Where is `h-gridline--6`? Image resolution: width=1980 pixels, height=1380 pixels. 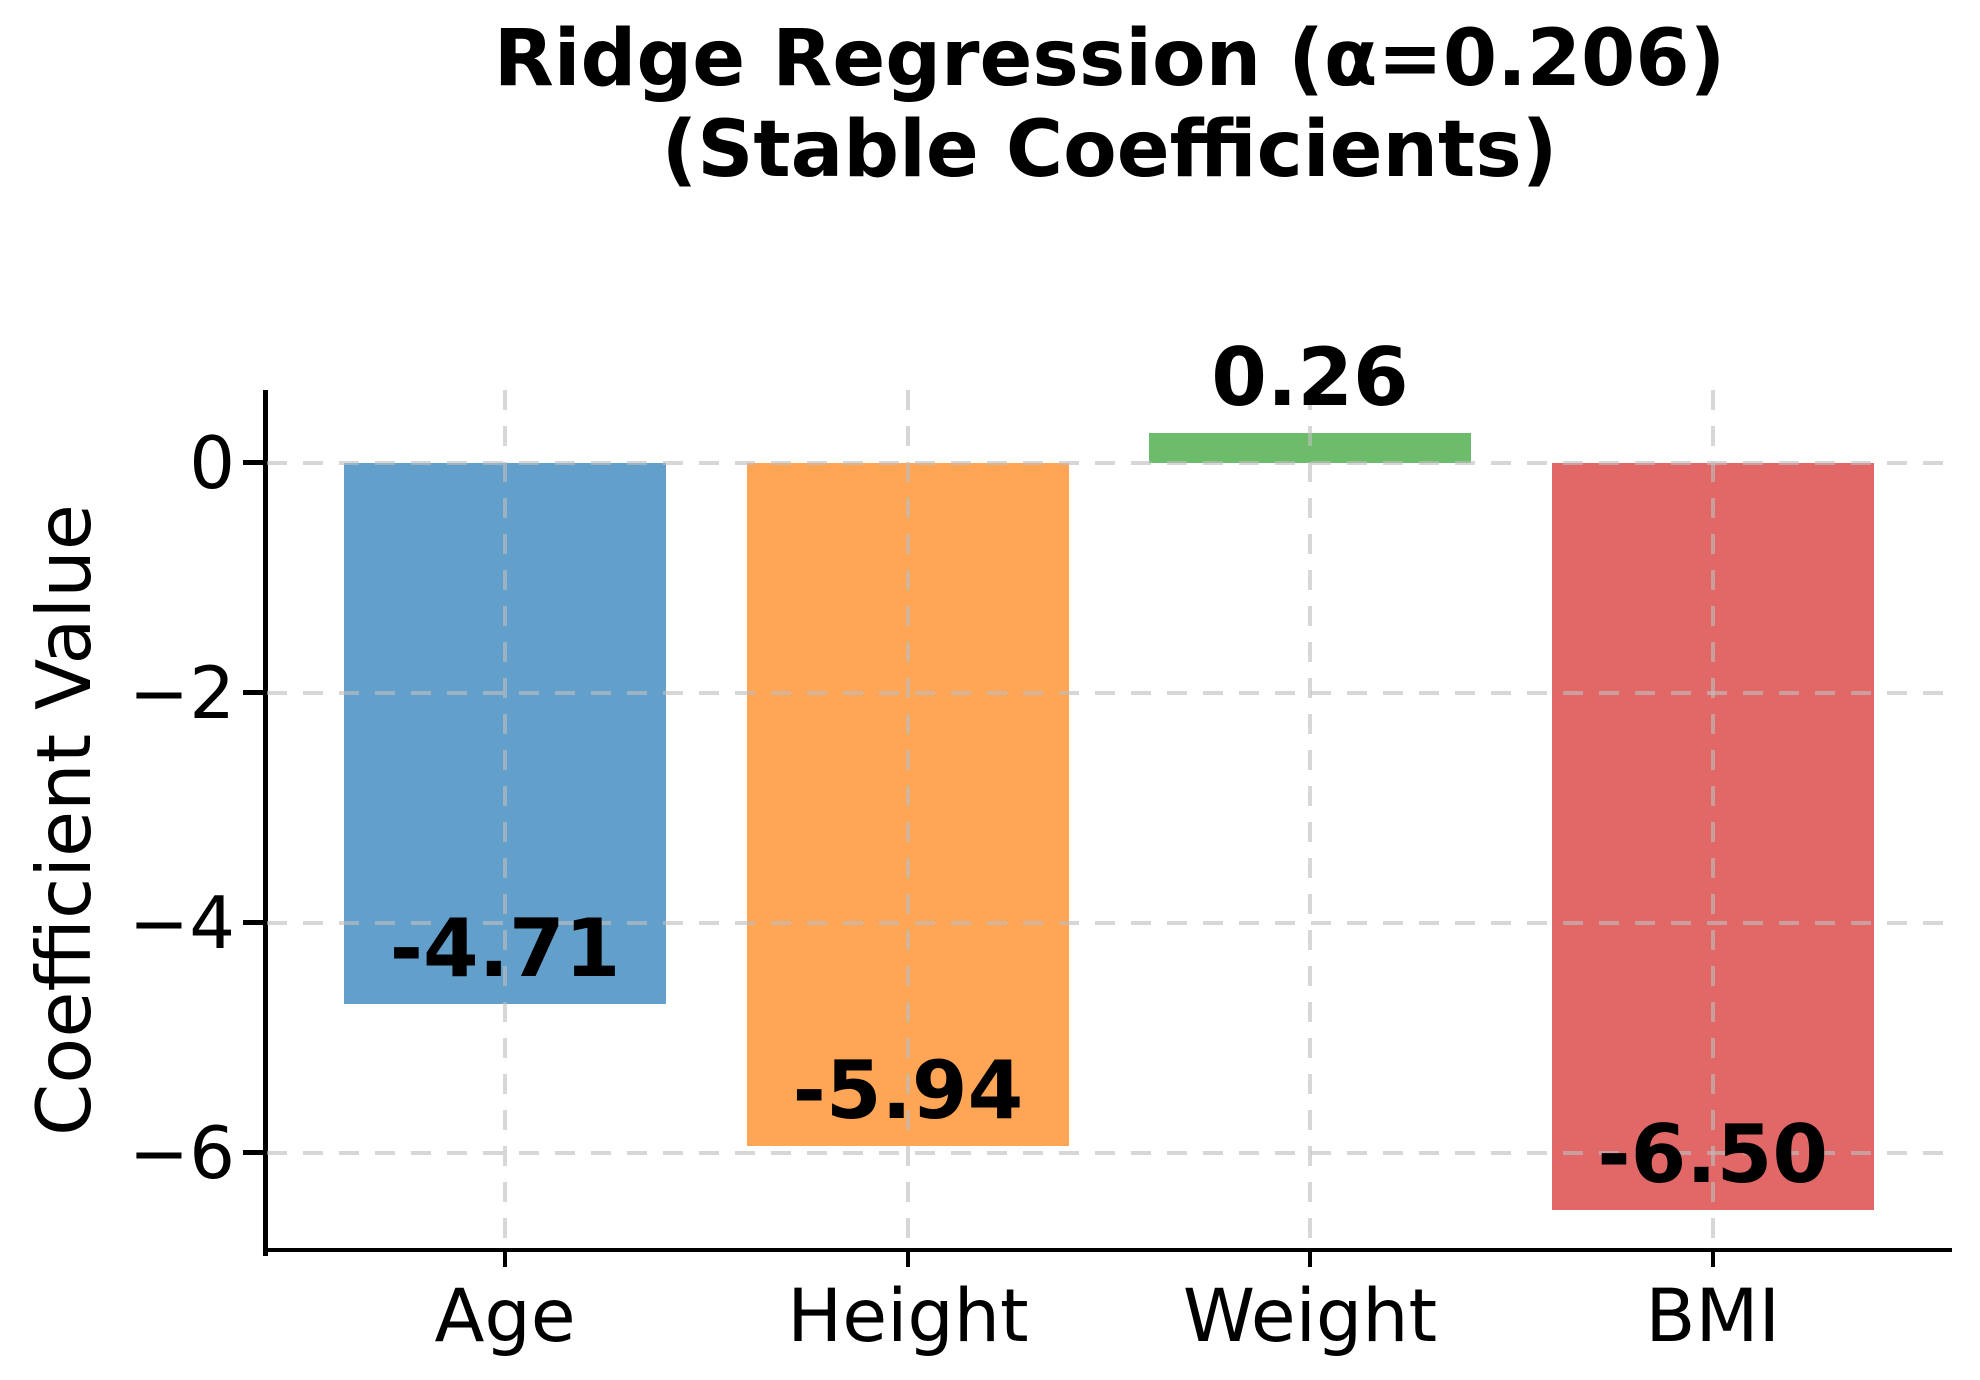 h-gridline--6 is located at coordinates (1109, 1152).